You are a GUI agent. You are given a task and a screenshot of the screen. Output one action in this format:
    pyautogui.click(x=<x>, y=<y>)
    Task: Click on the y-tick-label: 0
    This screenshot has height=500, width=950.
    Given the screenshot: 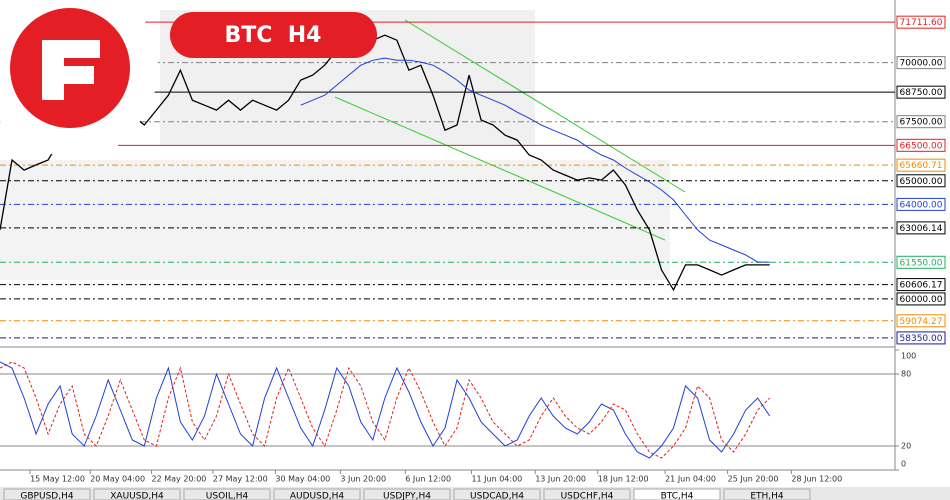 What is the action you would take?
    pyautogui.click(x=903, y=464)
    